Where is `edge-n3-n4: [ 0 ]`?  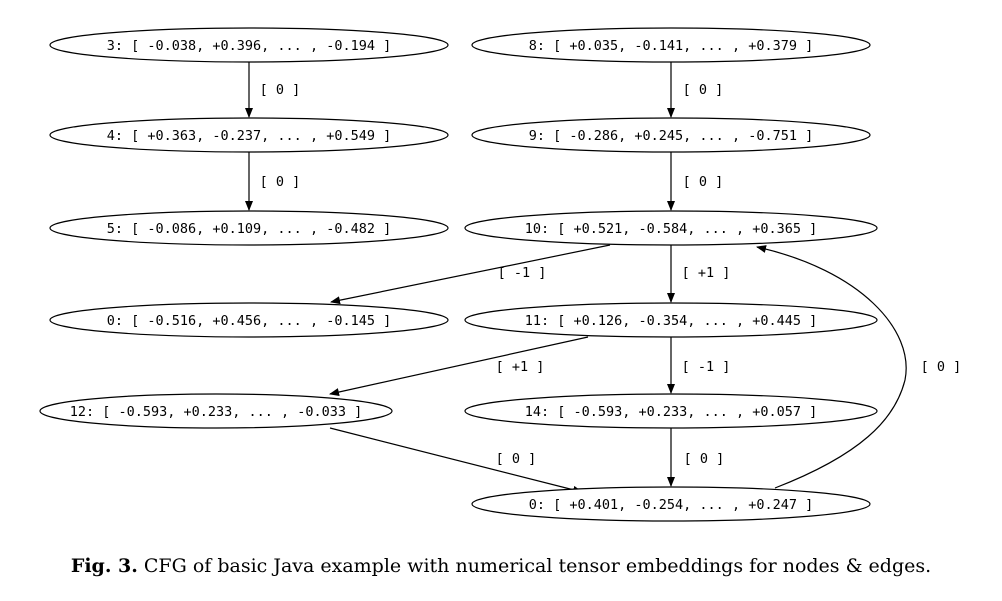
edge-n3-n4: [ 0 ] is located at coordinates (273, 90).